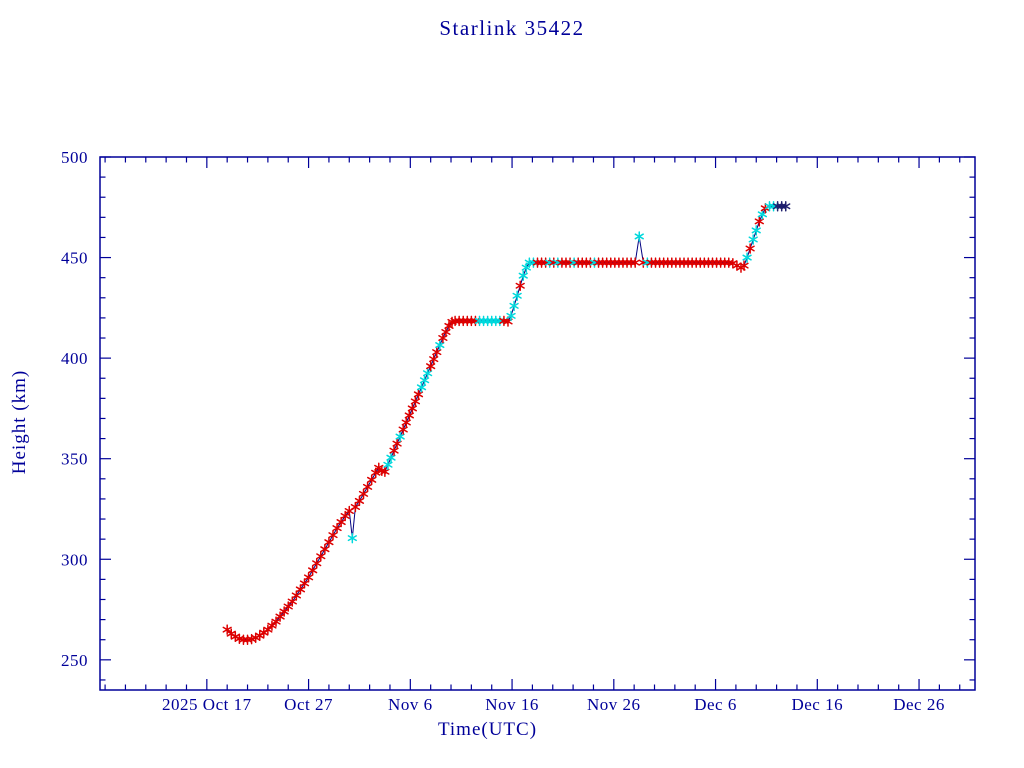 The image size is (1024, 768). Describe the element at coordinates (74, 258) in the screenshot. I see `y-tick-label: 450` at that location.